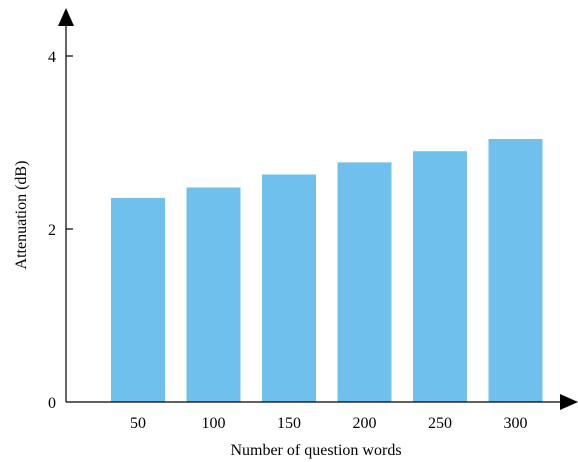  What do you see at coordinates (52, 403) in the screenshot?
I see `y-tick-label-0: 0` at bounding box center [52, 403].